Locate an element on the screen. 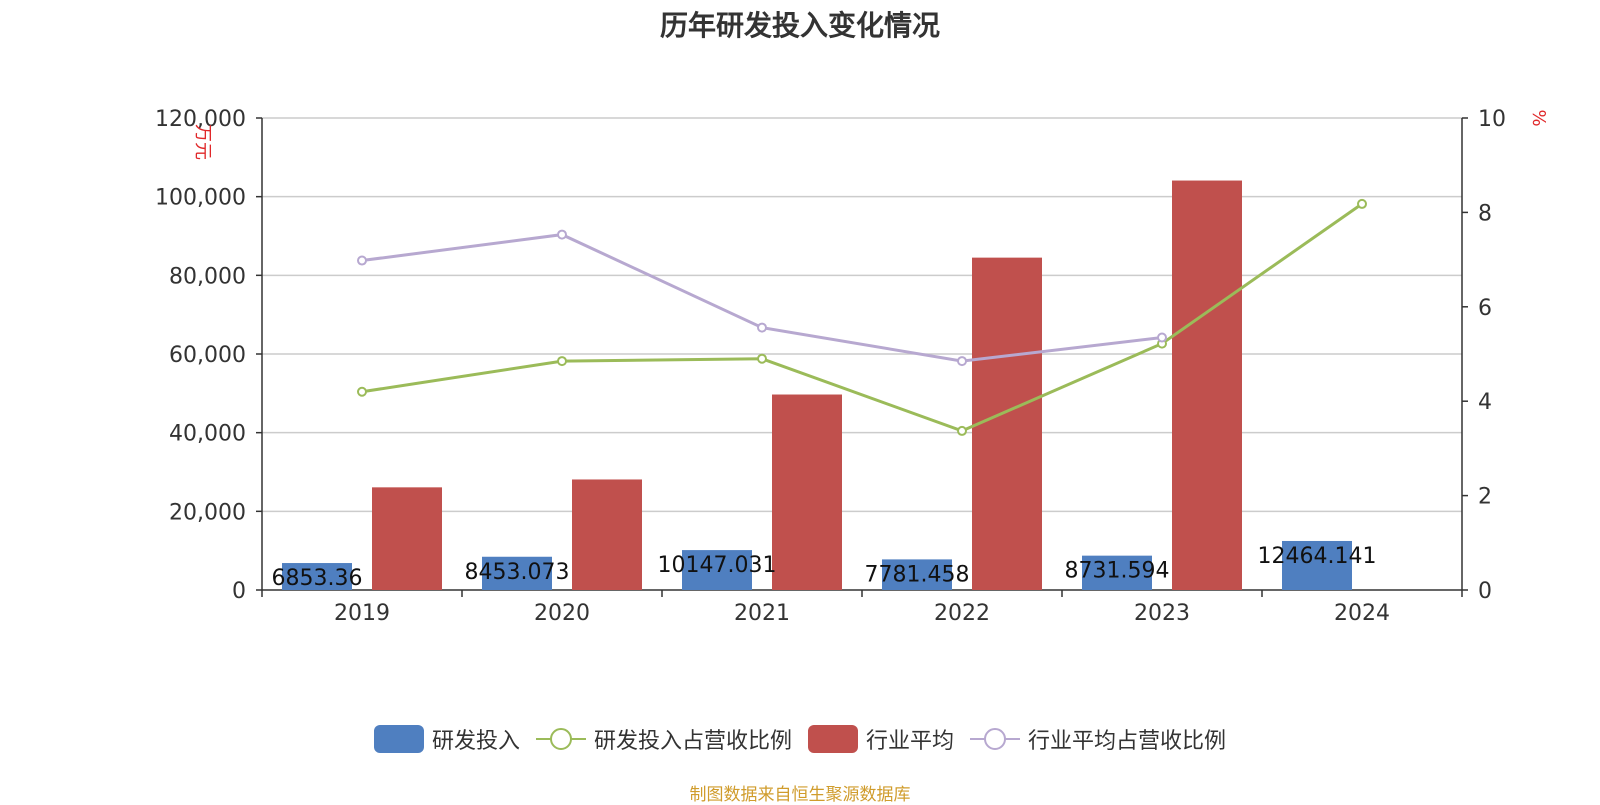 This screenshot has height=805, width=1600. bar-value-label: 6853.36 is located at coordinates (317, 578).